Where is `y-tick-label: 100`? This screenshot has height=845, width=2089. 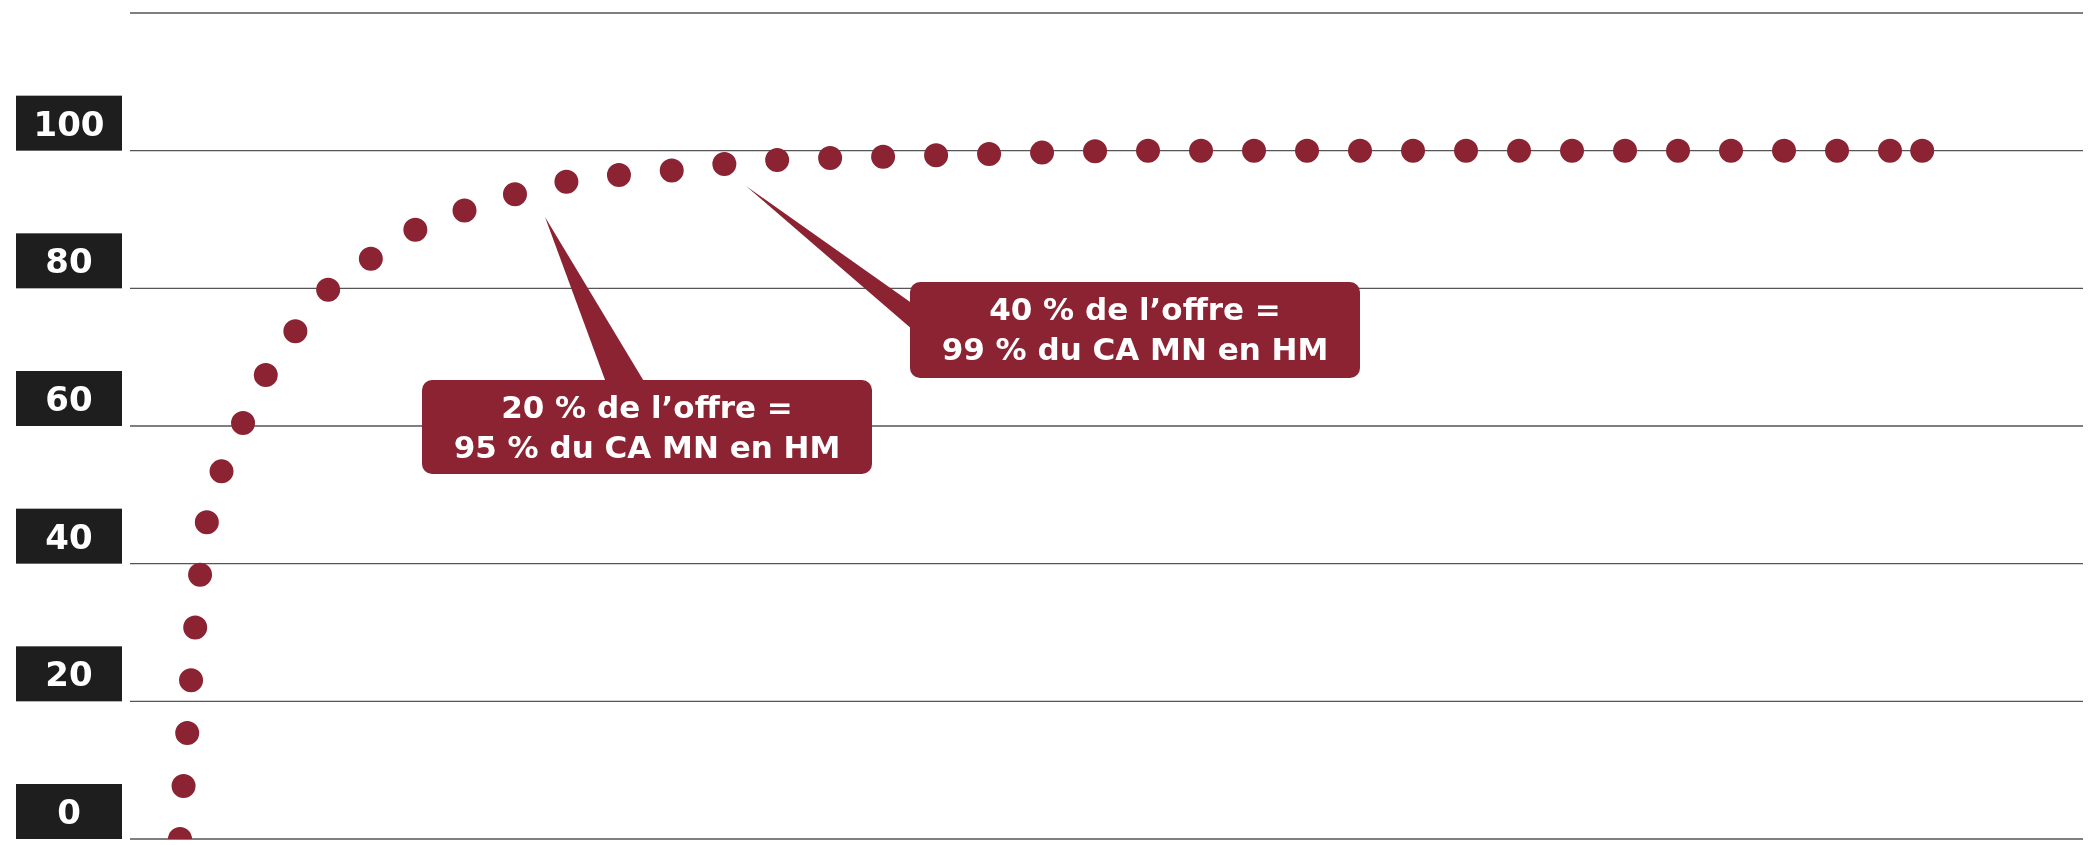 y-tick-label: 100 is located at coordinates (69, 123).